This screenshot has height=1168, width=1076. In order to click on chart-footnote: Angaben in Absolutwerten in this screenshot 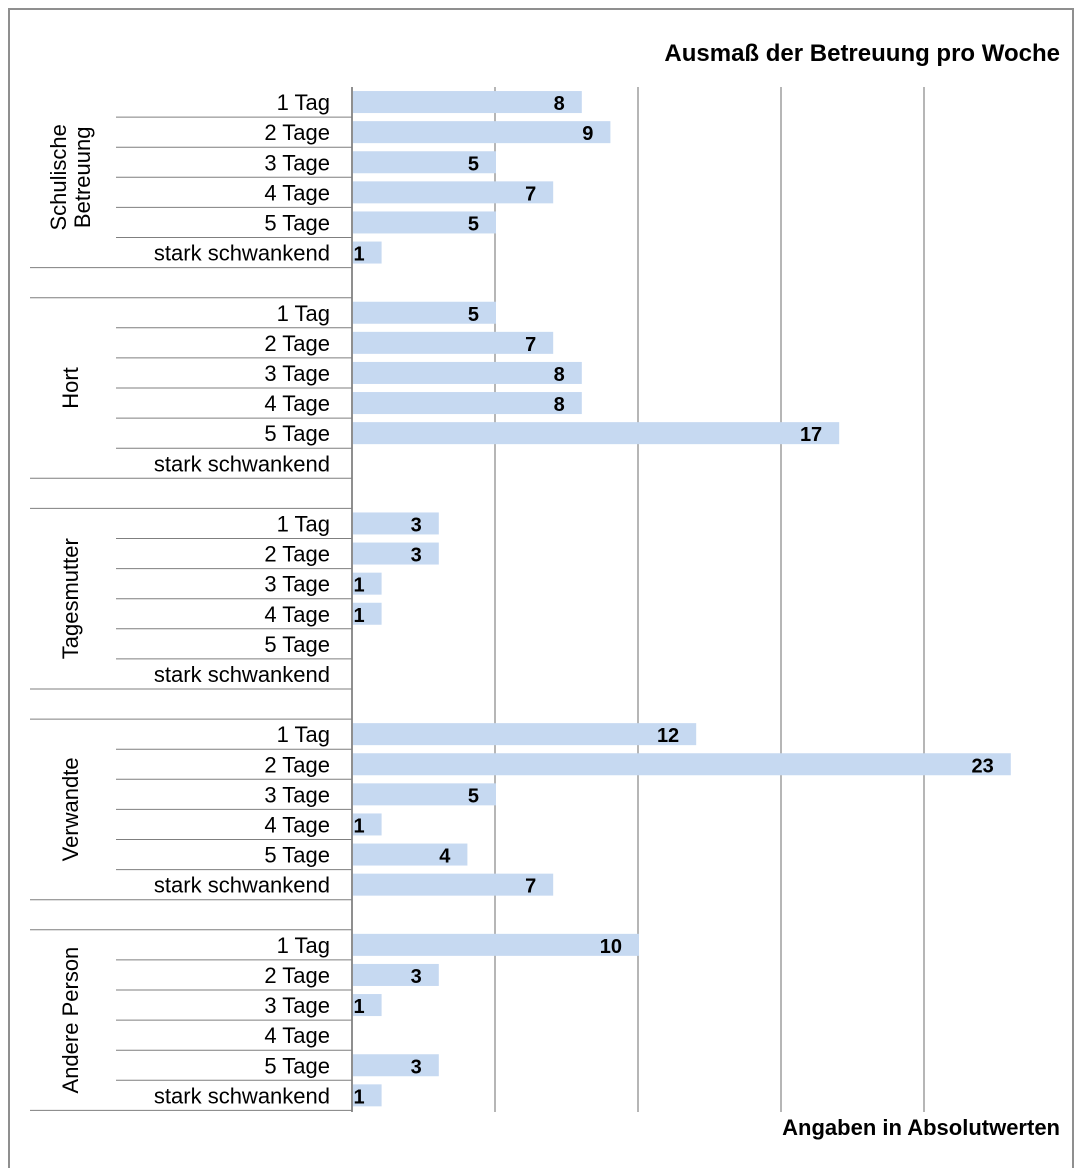, I will do `click(921, 1127)`.